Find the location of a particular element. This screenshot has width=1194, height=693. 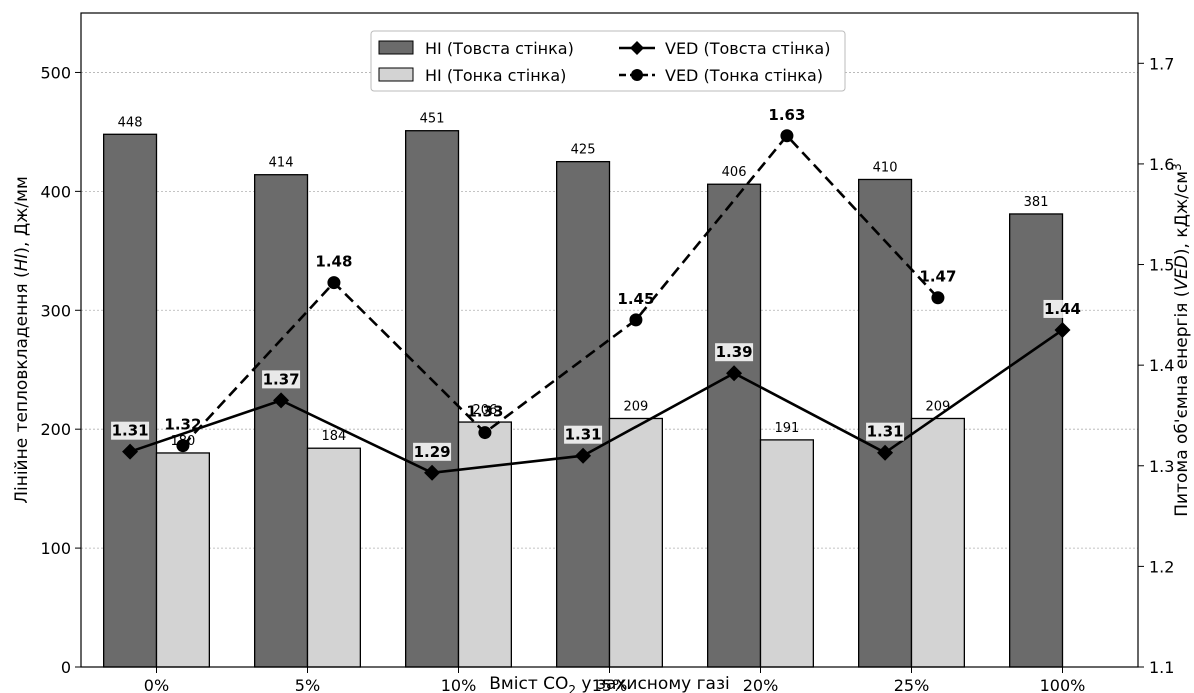

legend-label: VED (Тонка стінка) is located at coordinates (744, 75).